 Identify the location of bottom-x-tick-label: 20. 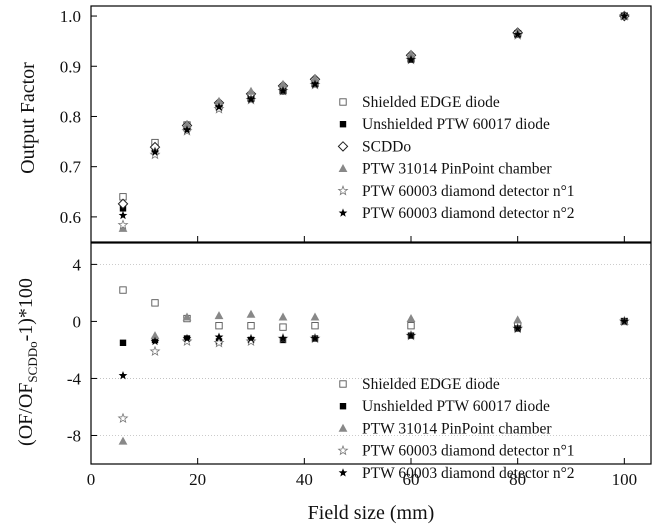
(197, 479).